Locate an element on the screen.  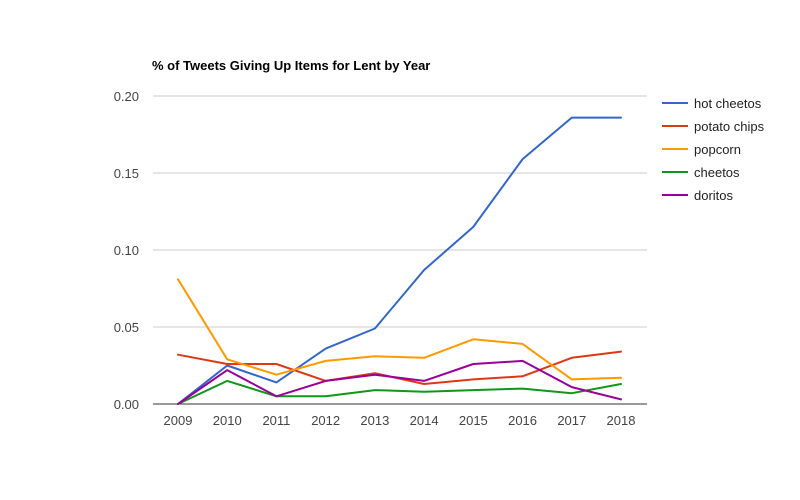
x-tick-label: 2017 is located at coordinates (571, 420).